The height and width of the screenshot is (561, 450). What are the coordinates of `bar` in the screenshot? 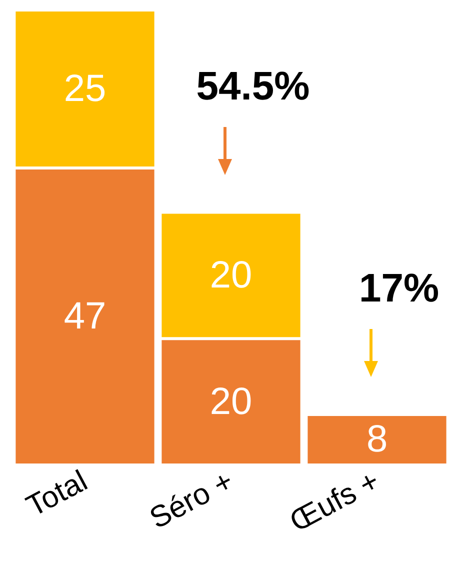 It's located at (377, 439).